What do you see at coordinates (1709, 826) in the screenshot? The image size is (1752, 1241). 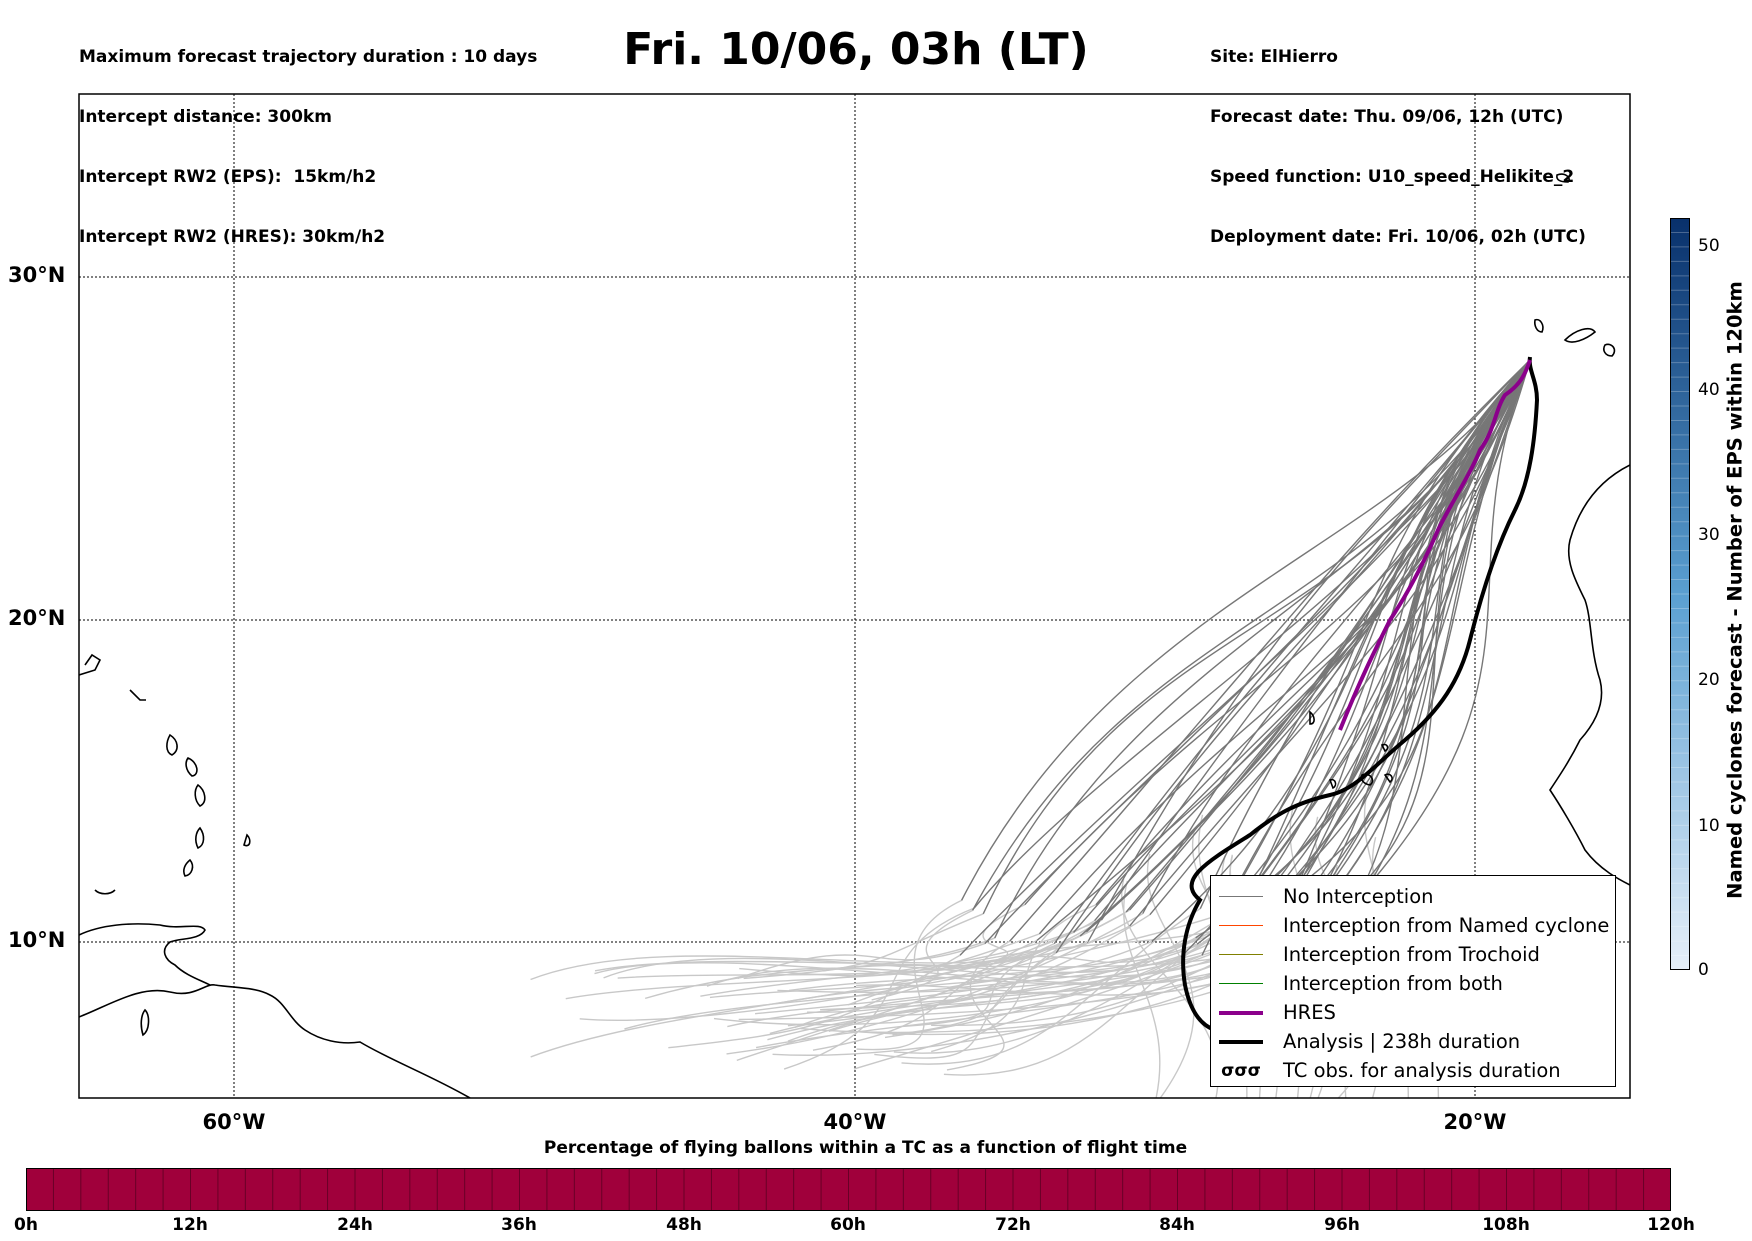 I see `colorbar-tick: 10` at bounding box center [1709, 826].